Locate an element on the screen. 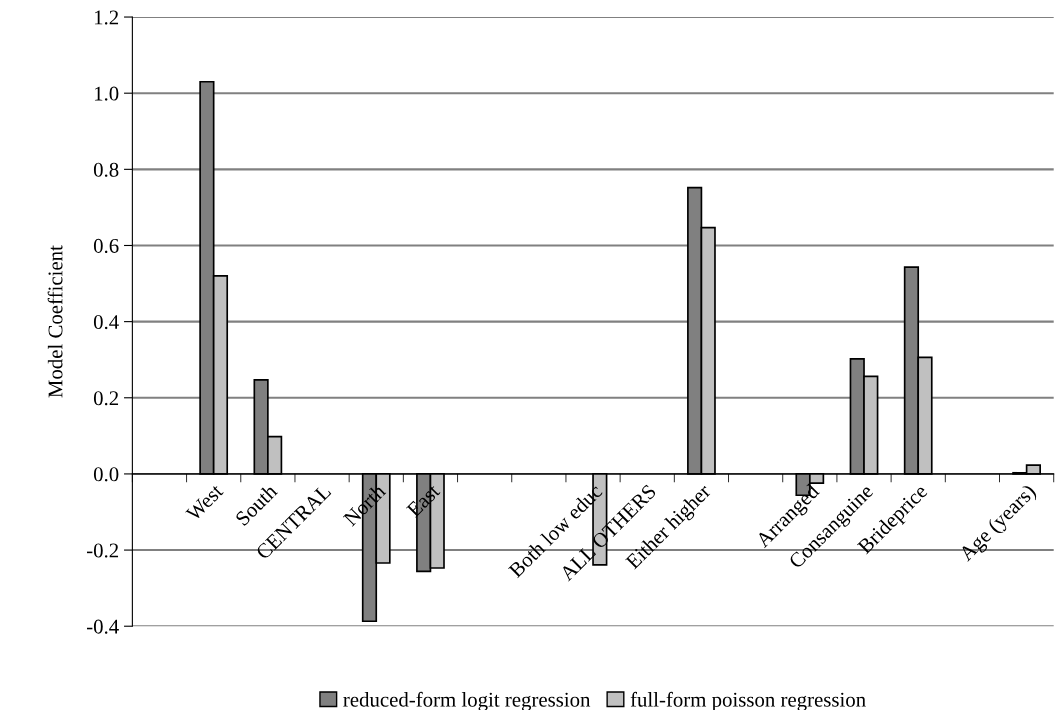  y-tick-label: 0.2 is located at coordinates (106, 398).